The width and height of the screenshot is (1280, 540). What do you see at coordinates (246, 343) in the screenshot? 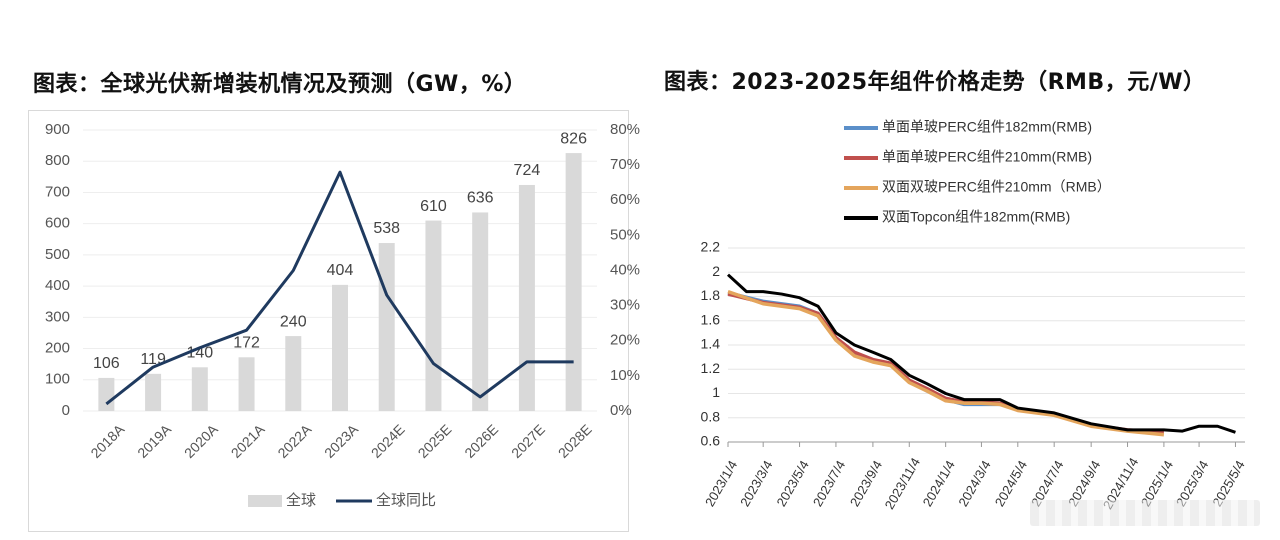
I see `bar-value-label: 172` at bounding box center [246, 343].